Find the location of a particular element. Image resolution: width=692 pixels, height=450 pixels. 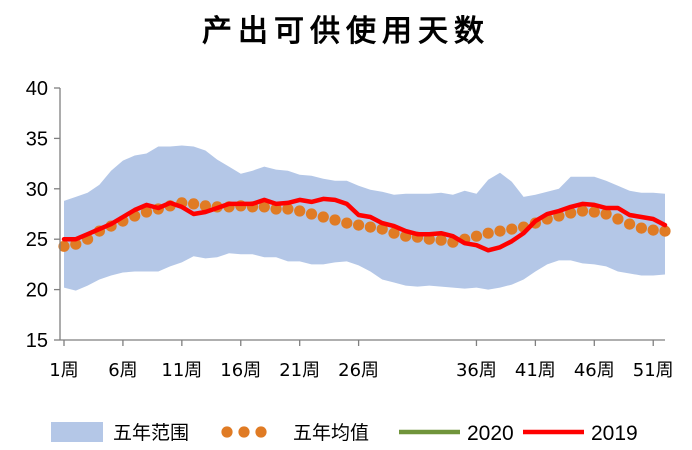

y-tick-label: 40 is located at coordinates (37, 89).